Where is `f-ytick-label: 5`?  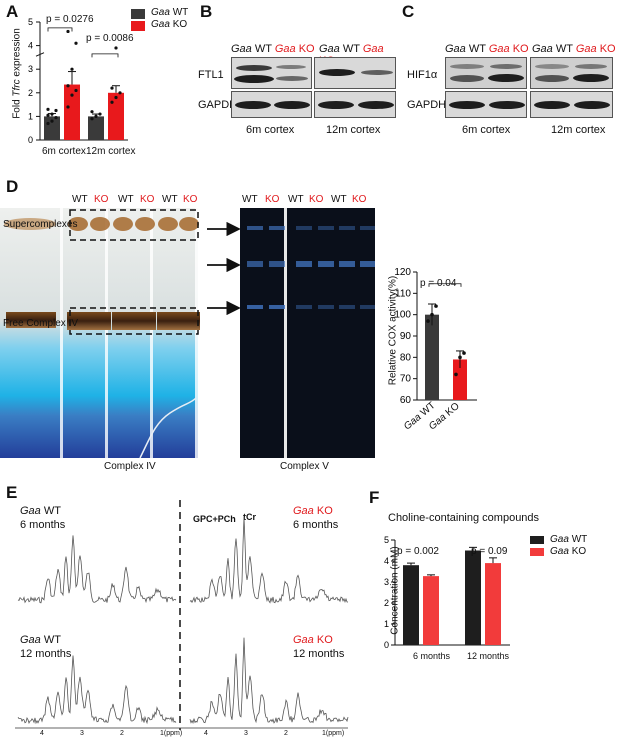
f-ytick-label: 5 is located at coordinates (386, 540).